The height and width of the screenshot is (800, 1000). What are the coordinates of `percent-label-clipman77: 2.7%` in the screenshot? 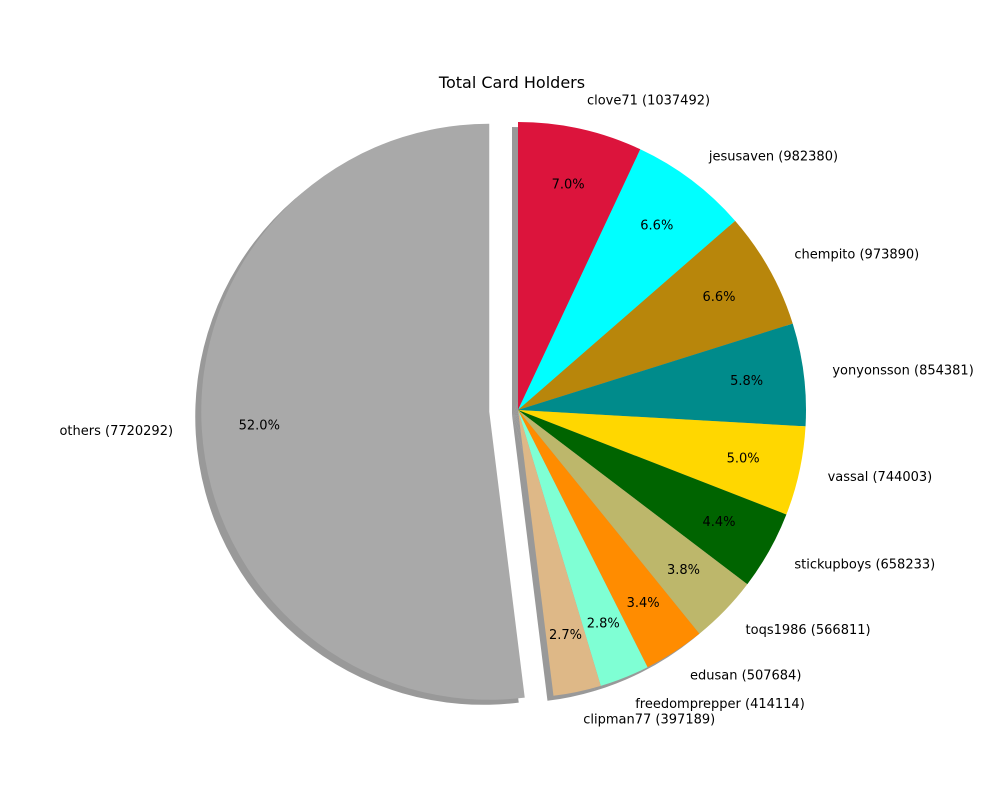 It's located at (565, 635).